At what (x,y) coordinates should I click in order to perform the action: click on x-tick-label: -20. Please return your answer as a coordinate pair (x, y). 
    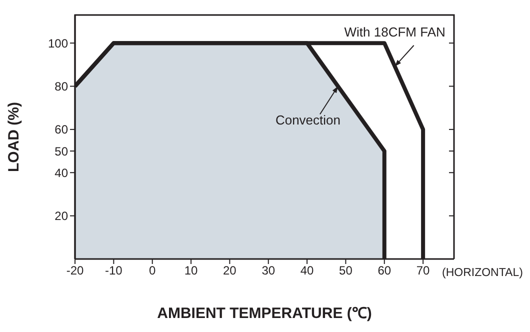
    Looking at the image, I should click on (75, 271).